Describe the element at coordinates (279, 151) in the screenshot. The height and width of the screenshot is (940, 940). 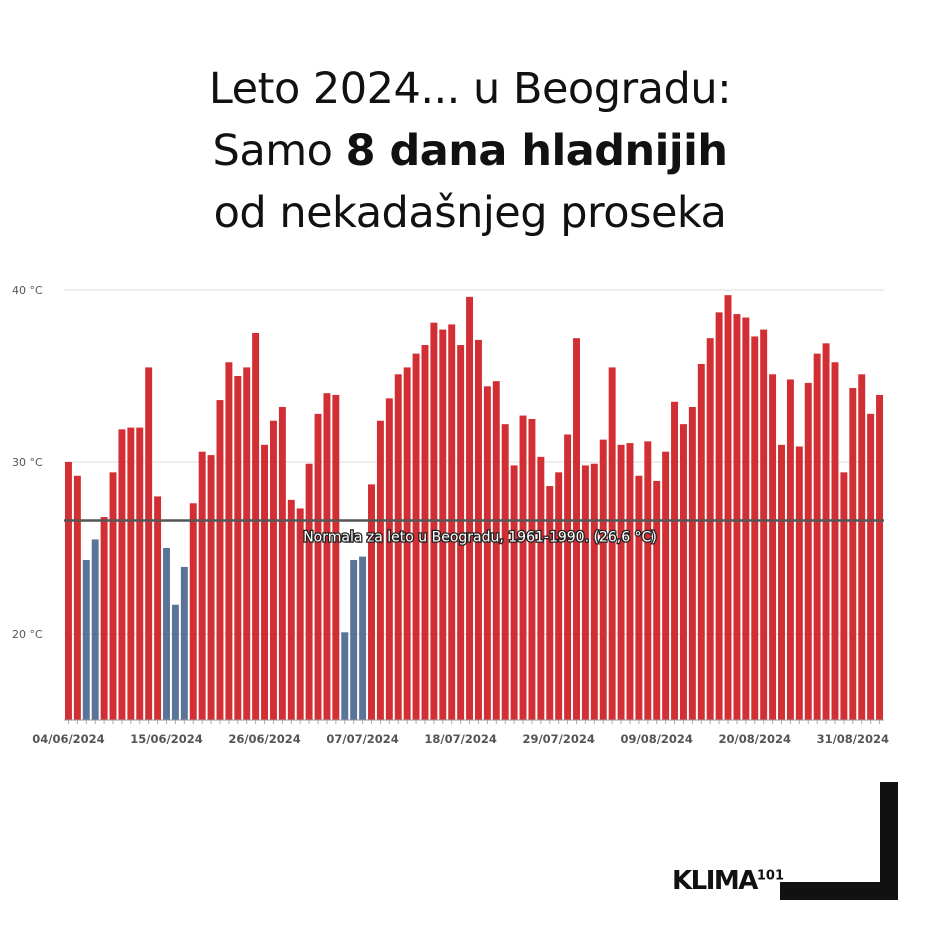
I see `title-line-2-prefix: Samo` at that location.